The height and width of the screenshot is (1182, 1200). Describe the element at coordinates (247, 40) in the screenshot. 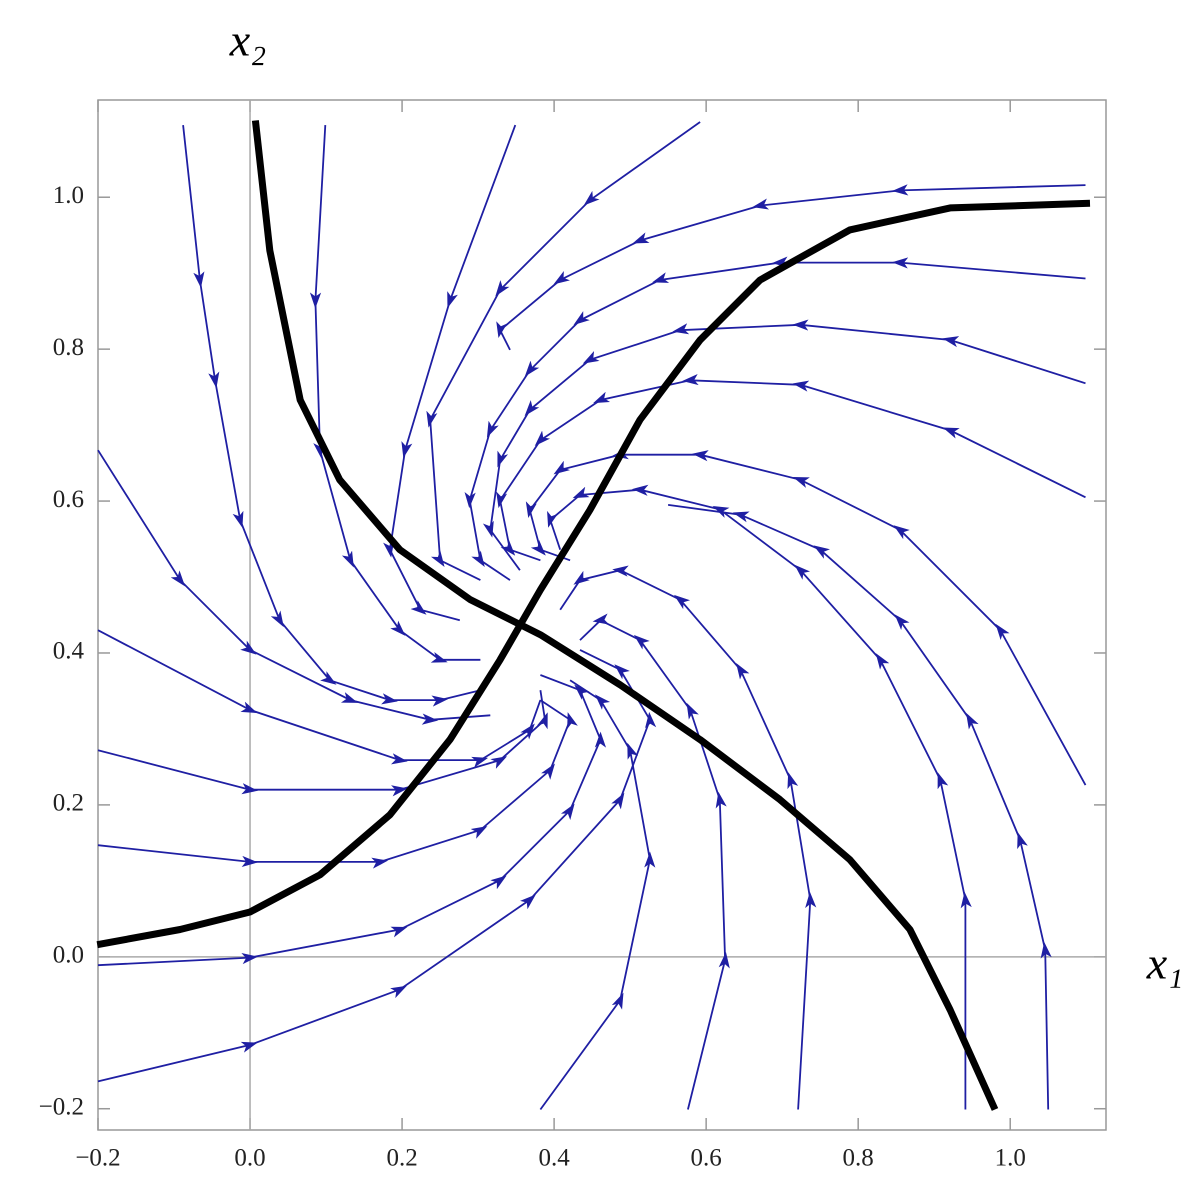

I see `y-axis-title: x₂` at that location.